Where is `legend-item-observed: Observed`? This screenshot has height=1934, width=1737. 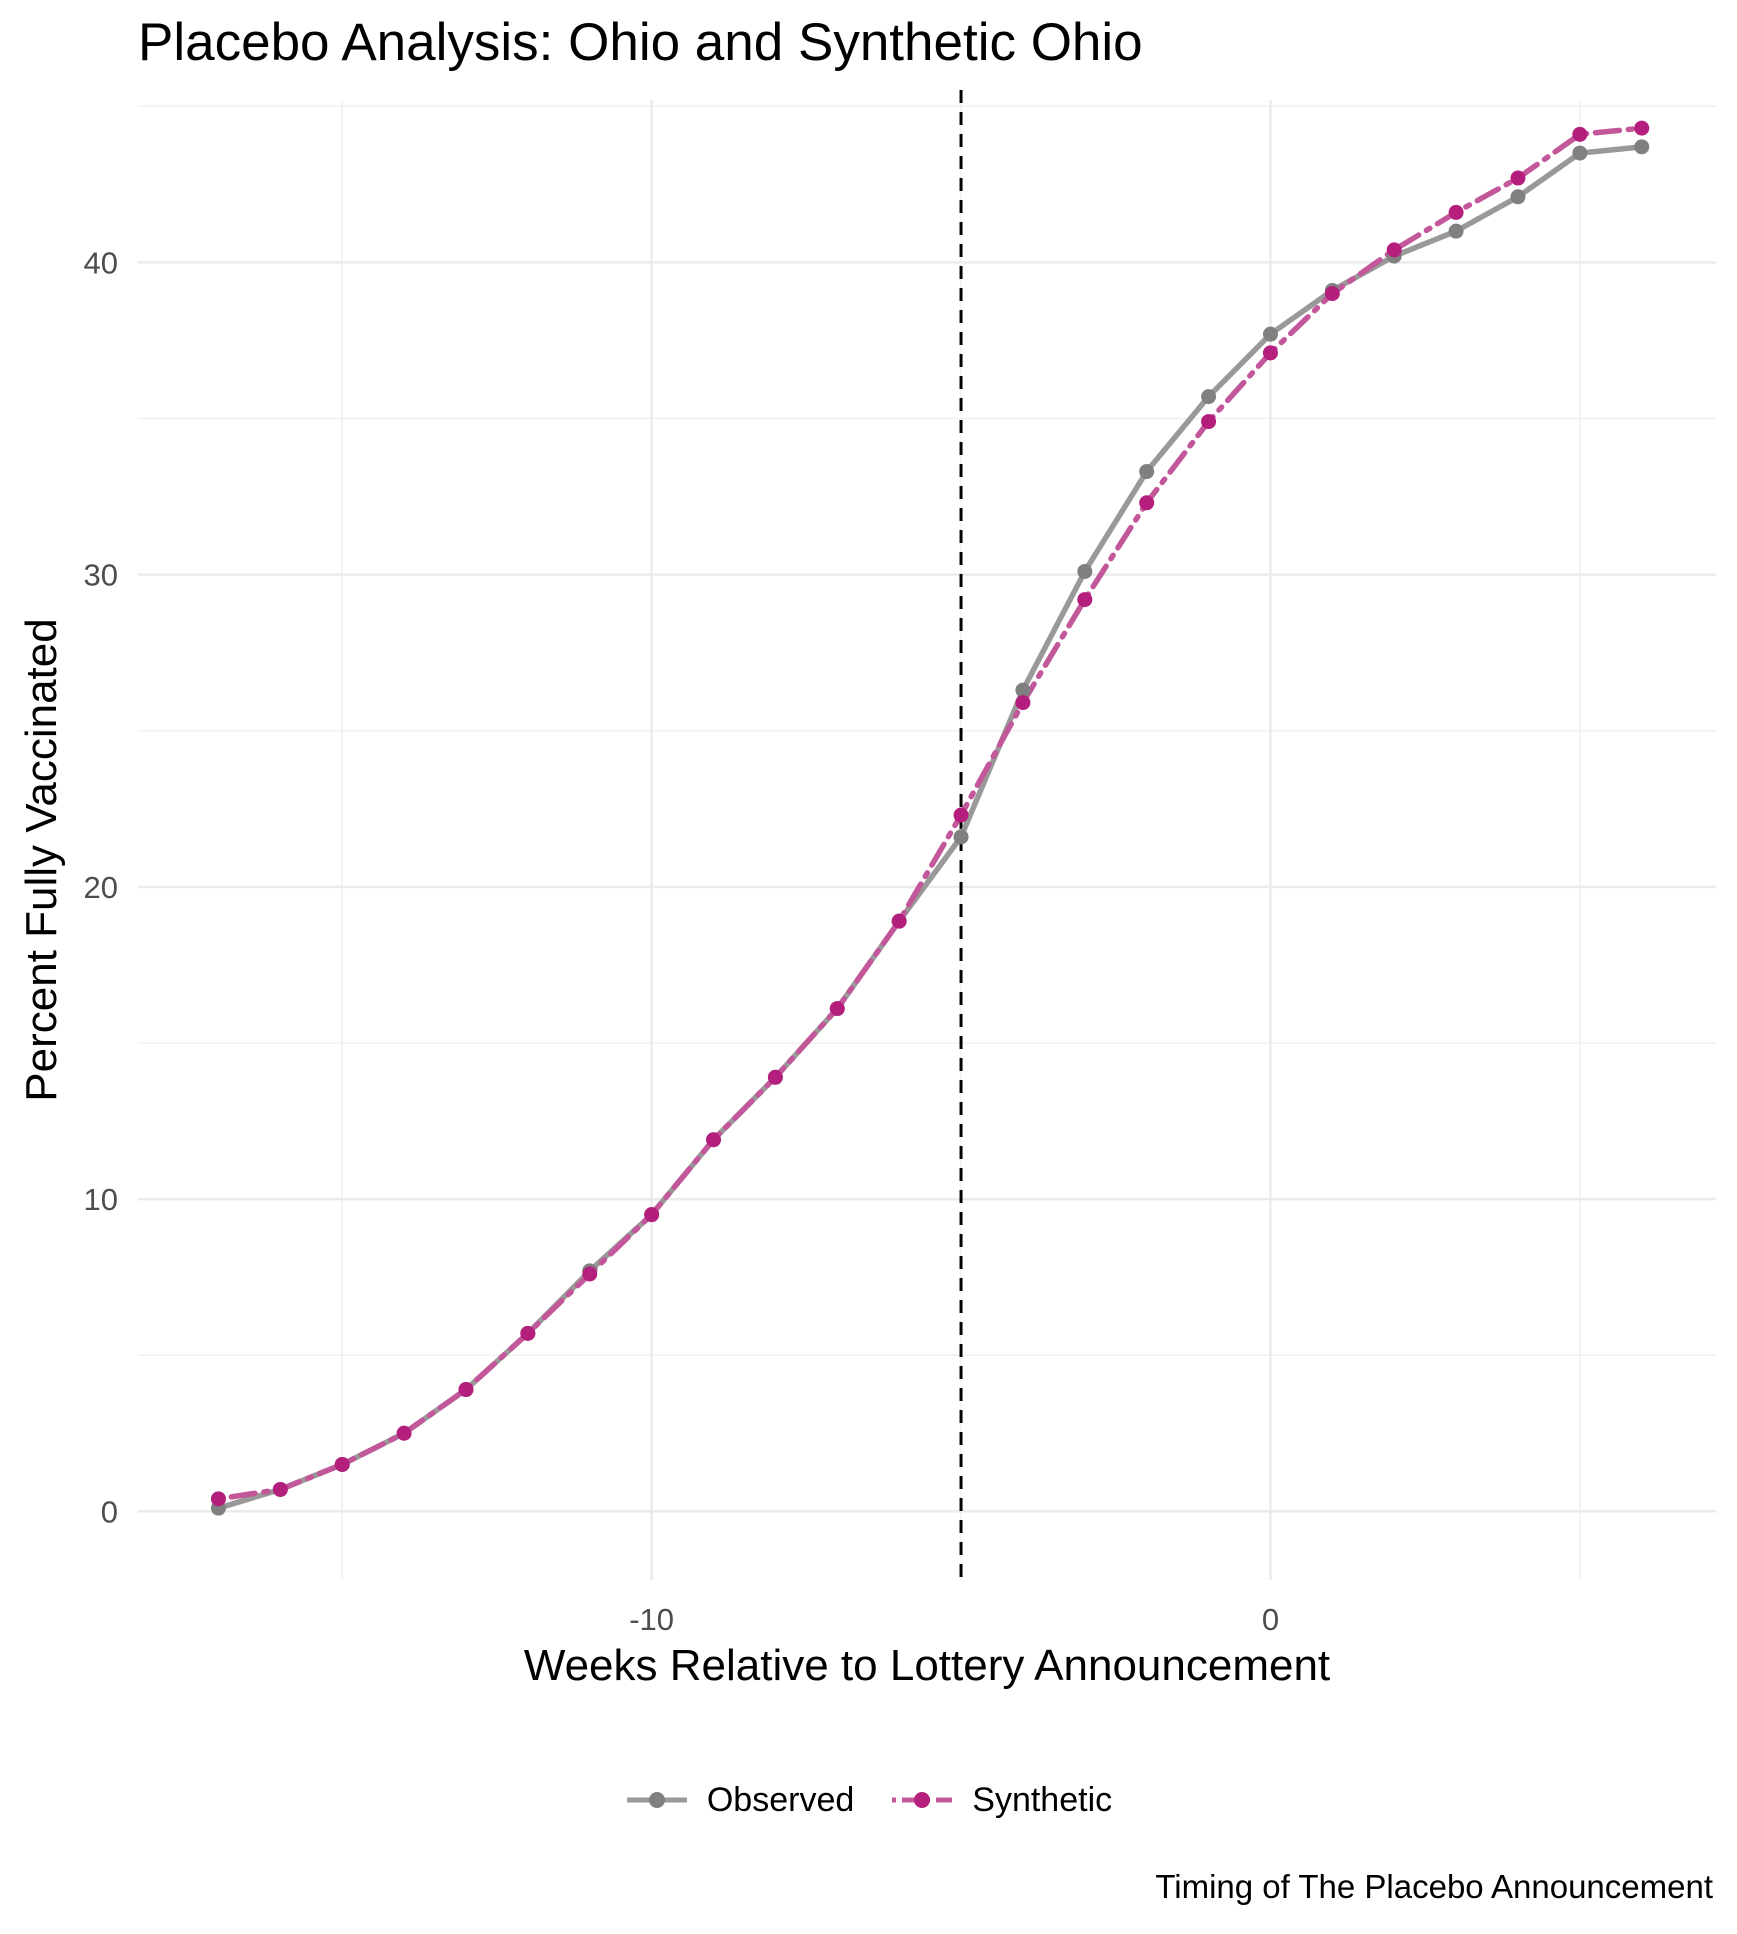
legend-item-observed: Observed is located at coordinates (739, 1800).